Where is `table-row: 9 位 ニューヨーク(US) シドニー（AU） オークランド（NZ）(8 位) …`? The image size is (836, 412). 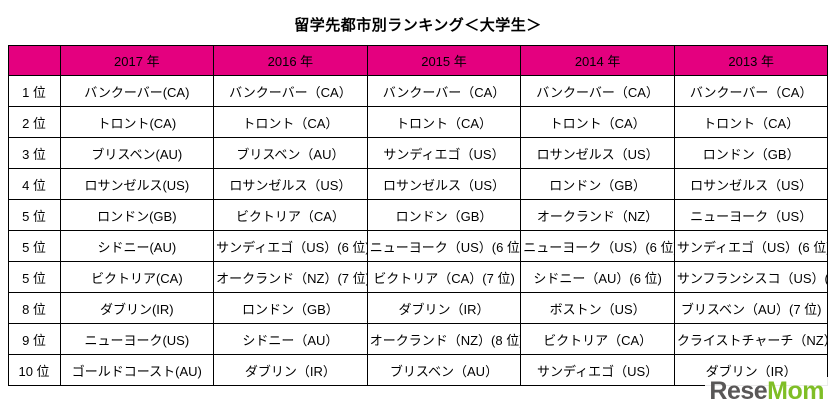
table-row: 9 位 ニューヨーク(US) シドニー（AU） オークランド（NZ）(8 位) … is located at coordinates (418, 339).